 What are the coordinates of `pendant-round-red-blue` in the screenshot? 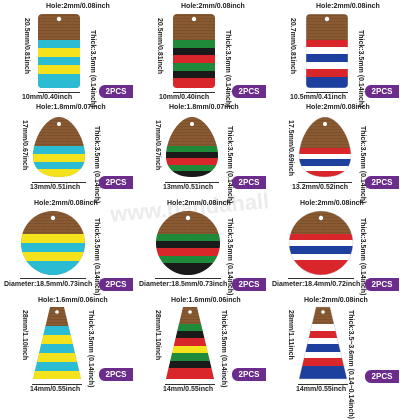 It's located at (321, 243).